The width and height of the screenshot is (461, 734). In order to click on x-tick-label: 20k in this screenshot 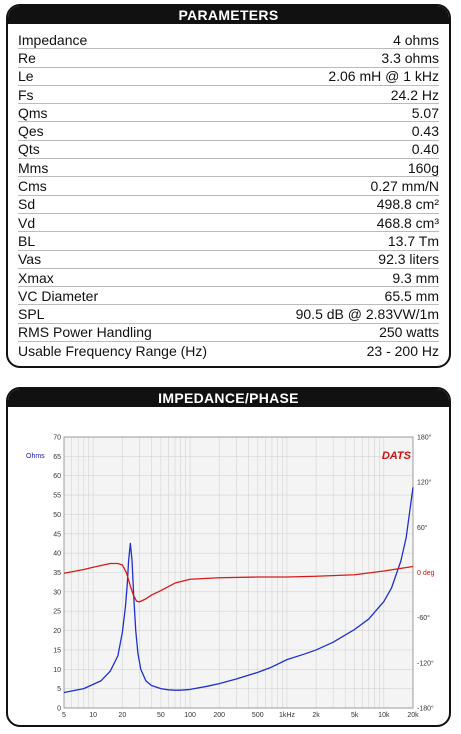, I will do `click(413, 715)`.